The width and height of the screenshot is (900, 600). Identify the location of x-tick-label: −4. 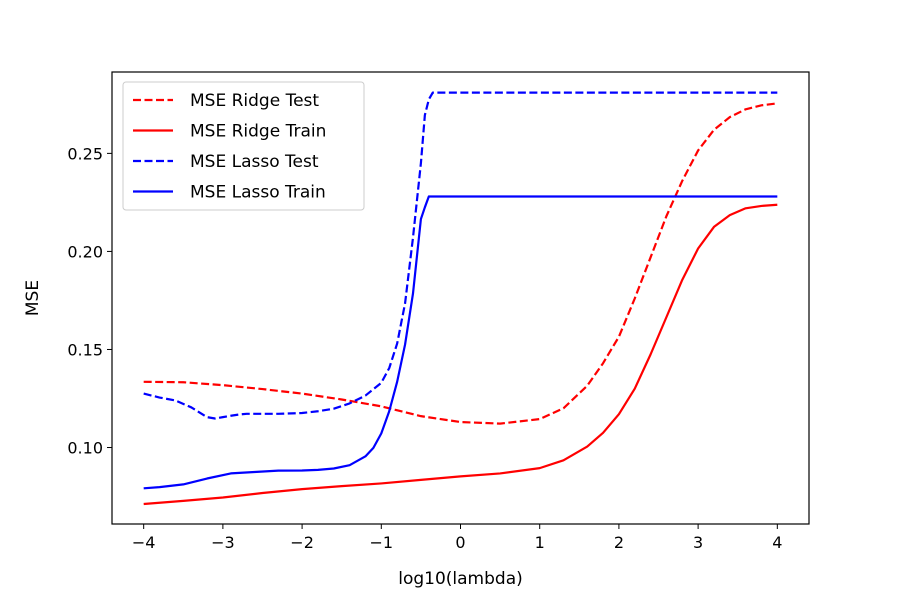
(144, 542).